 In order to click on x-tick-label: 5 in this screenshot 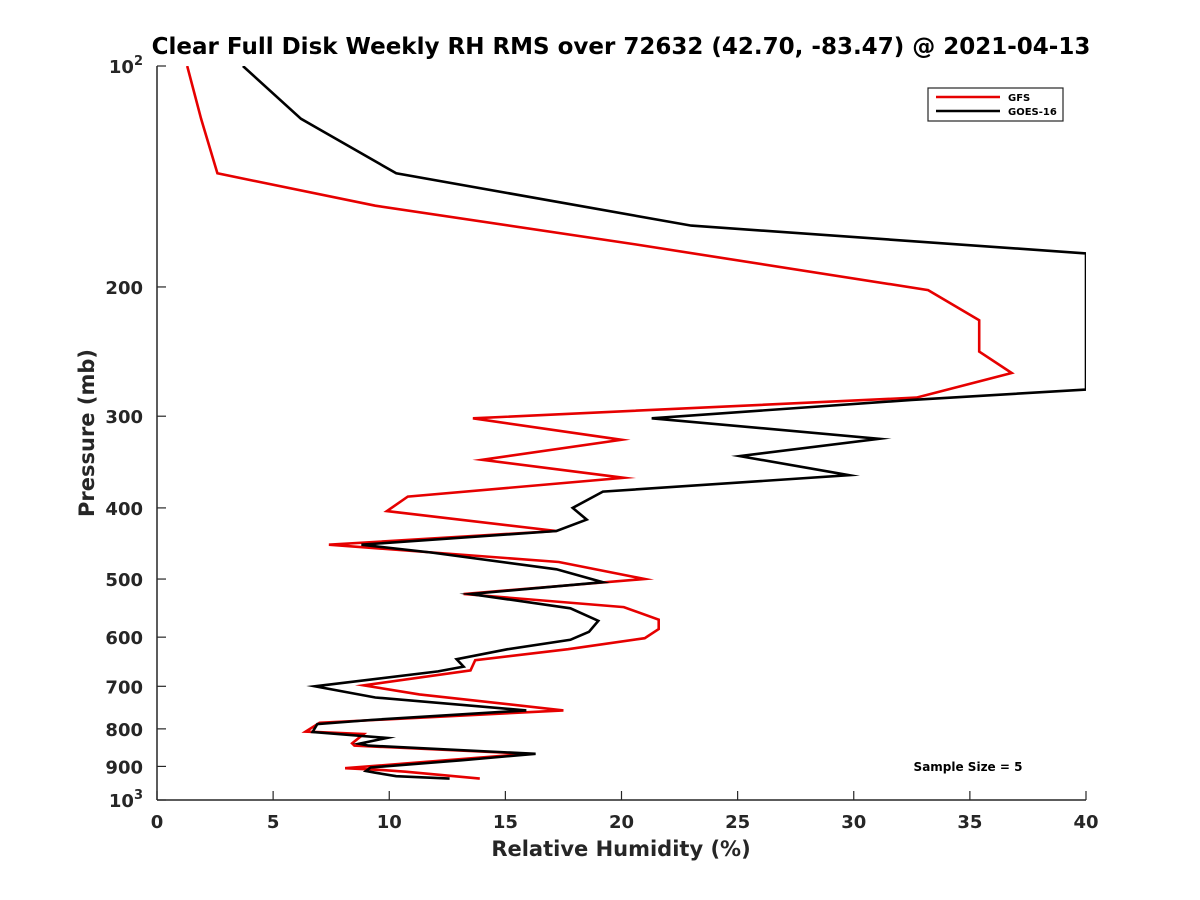, I will do `click(273, 822)`.